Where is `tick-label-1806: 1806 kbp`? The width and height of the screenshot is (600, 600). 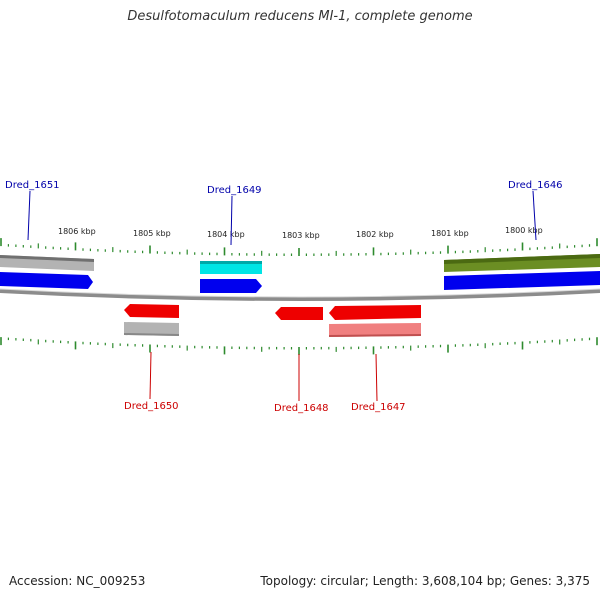 tick-label-1806: 1806 kbp is located at coordinates (77, 231).